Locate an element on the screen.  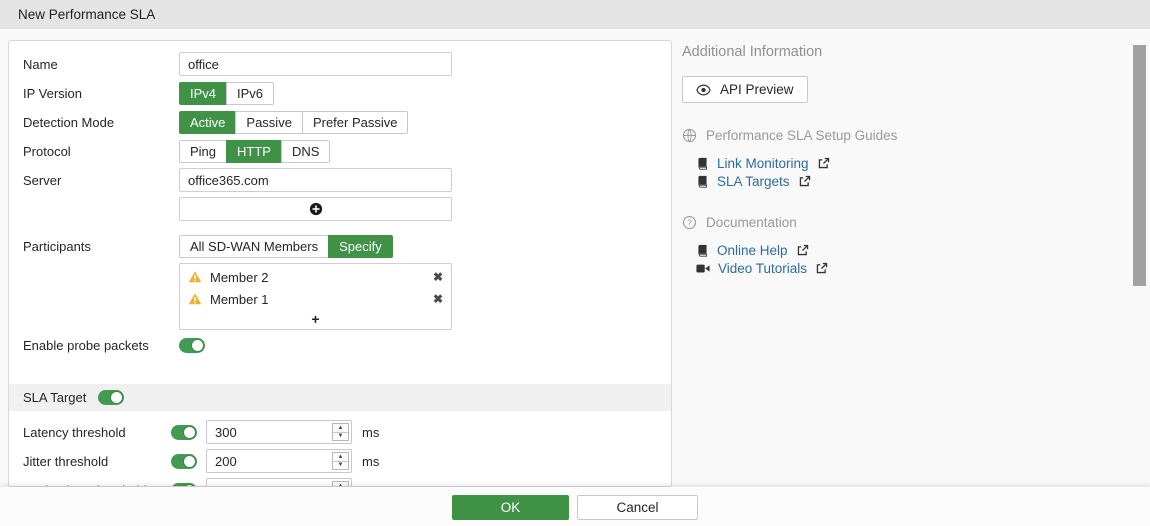
vertical-scrollbar-thumb is located at coordinates (1139, 165).